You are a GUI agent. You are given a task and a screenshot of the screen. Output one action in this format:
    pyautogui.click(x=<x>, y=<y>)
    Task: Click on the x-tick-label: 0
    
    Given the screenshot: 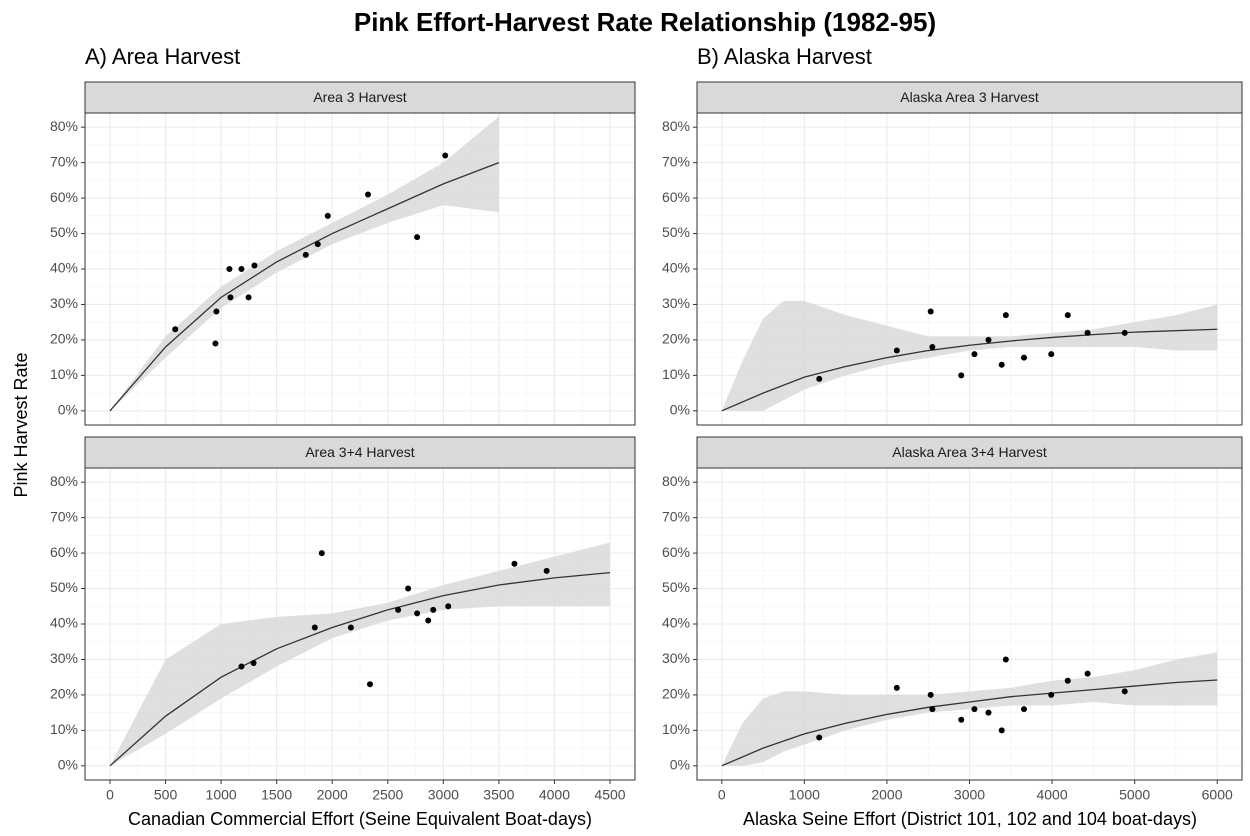 What is the action you would take?
    pyautogui.click(x=110, y=795)
    